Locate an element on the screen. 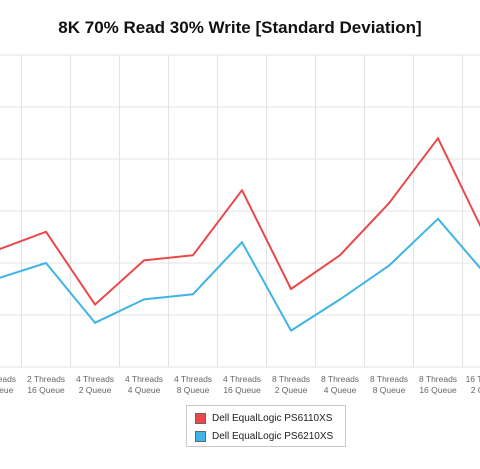  x-tick-label: 4 Threads 2 Queue is located at coordinates (95, 384).